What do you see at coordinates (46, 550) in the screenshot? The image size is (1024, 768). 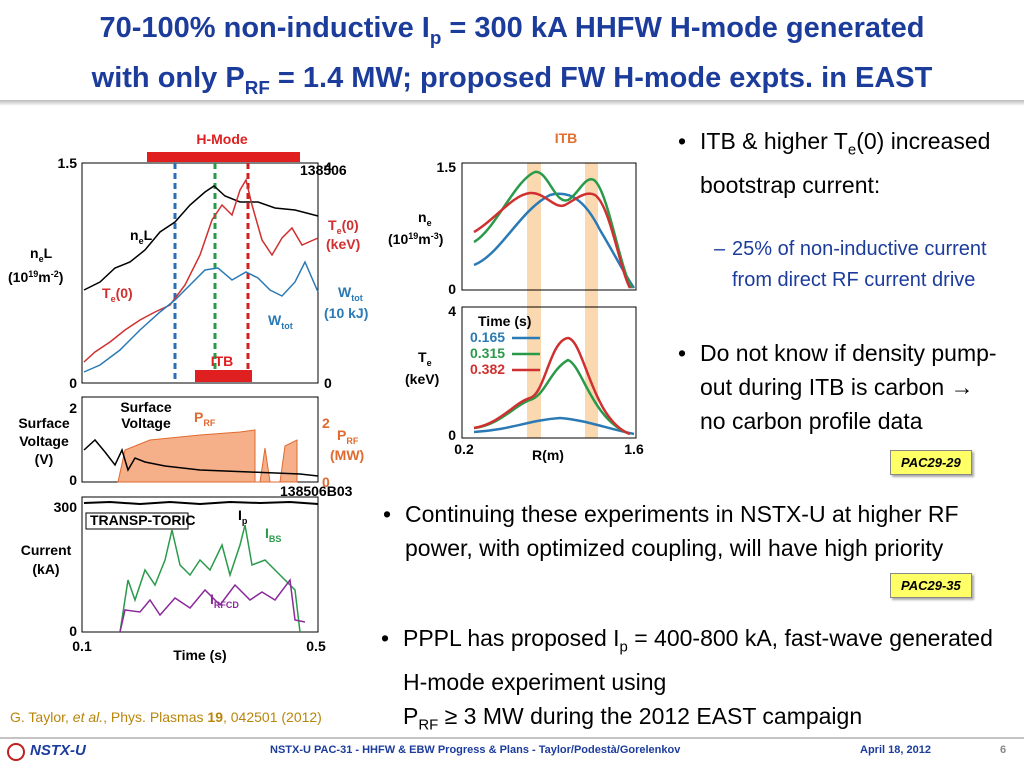 I see `axis-label: Current` at bounding box center [46, 550].